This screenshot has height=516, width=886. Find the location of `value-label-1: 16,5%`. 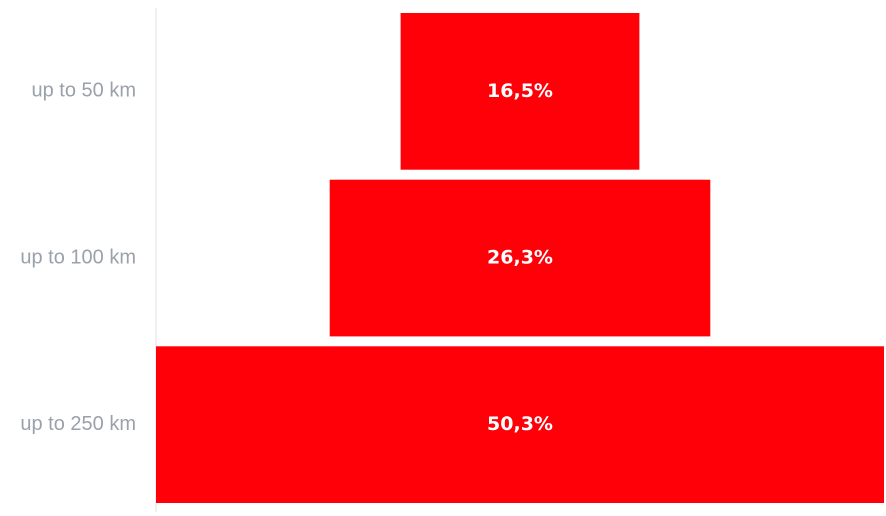

value-label-1: 16,5% is located at coordinates (520, 91).